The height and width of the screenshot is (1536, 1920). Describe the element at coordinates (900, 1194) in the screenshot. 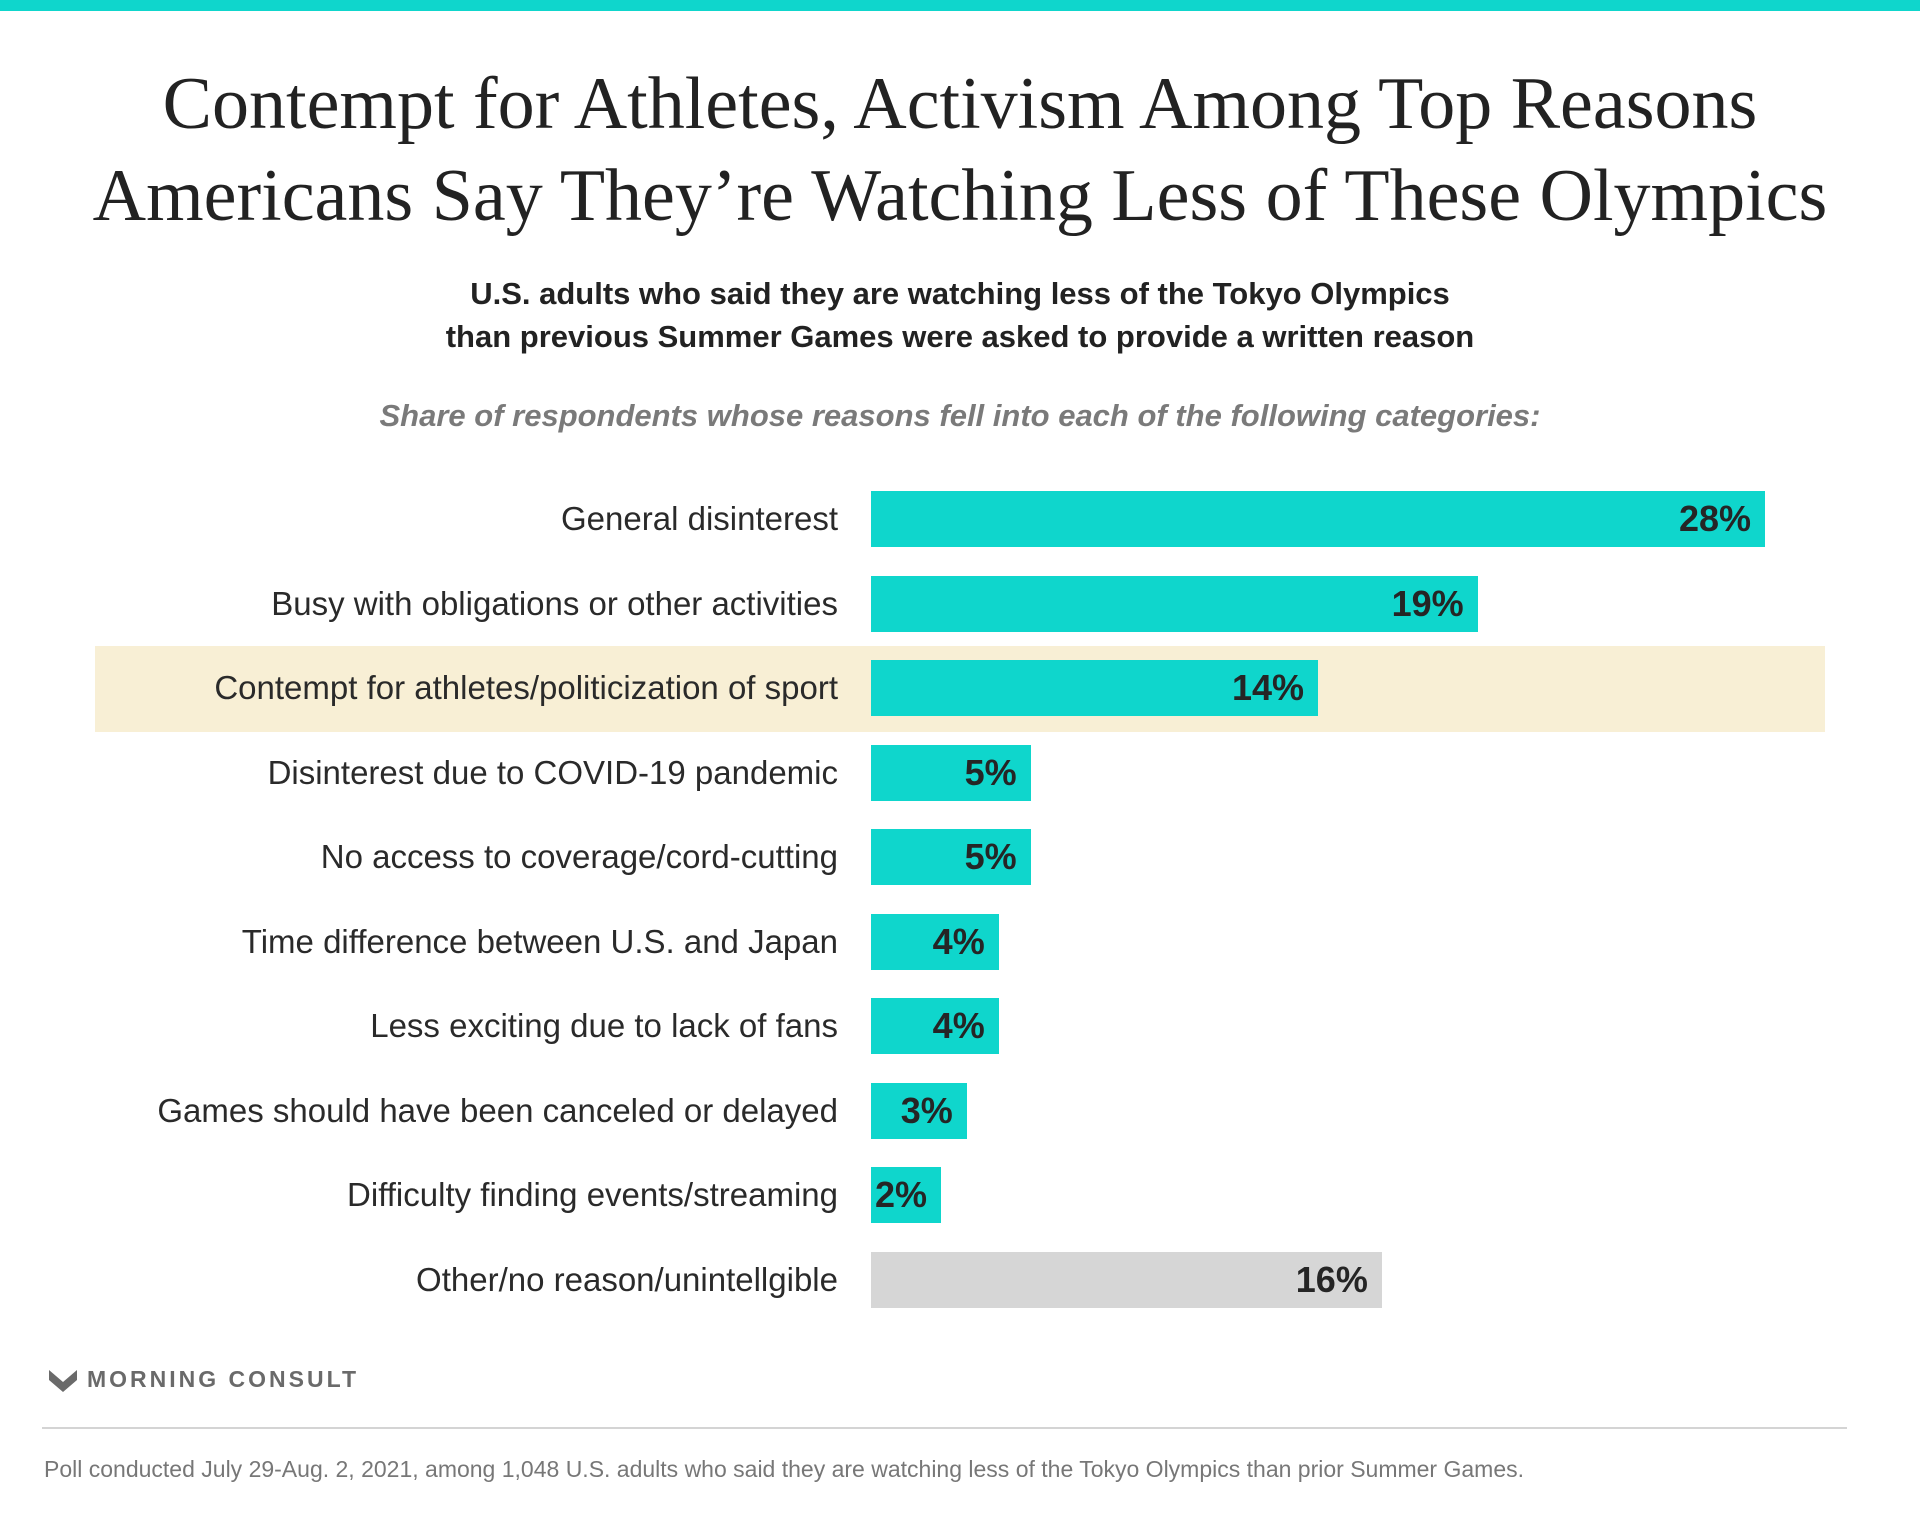

I see `value-label: 2%` at that location.